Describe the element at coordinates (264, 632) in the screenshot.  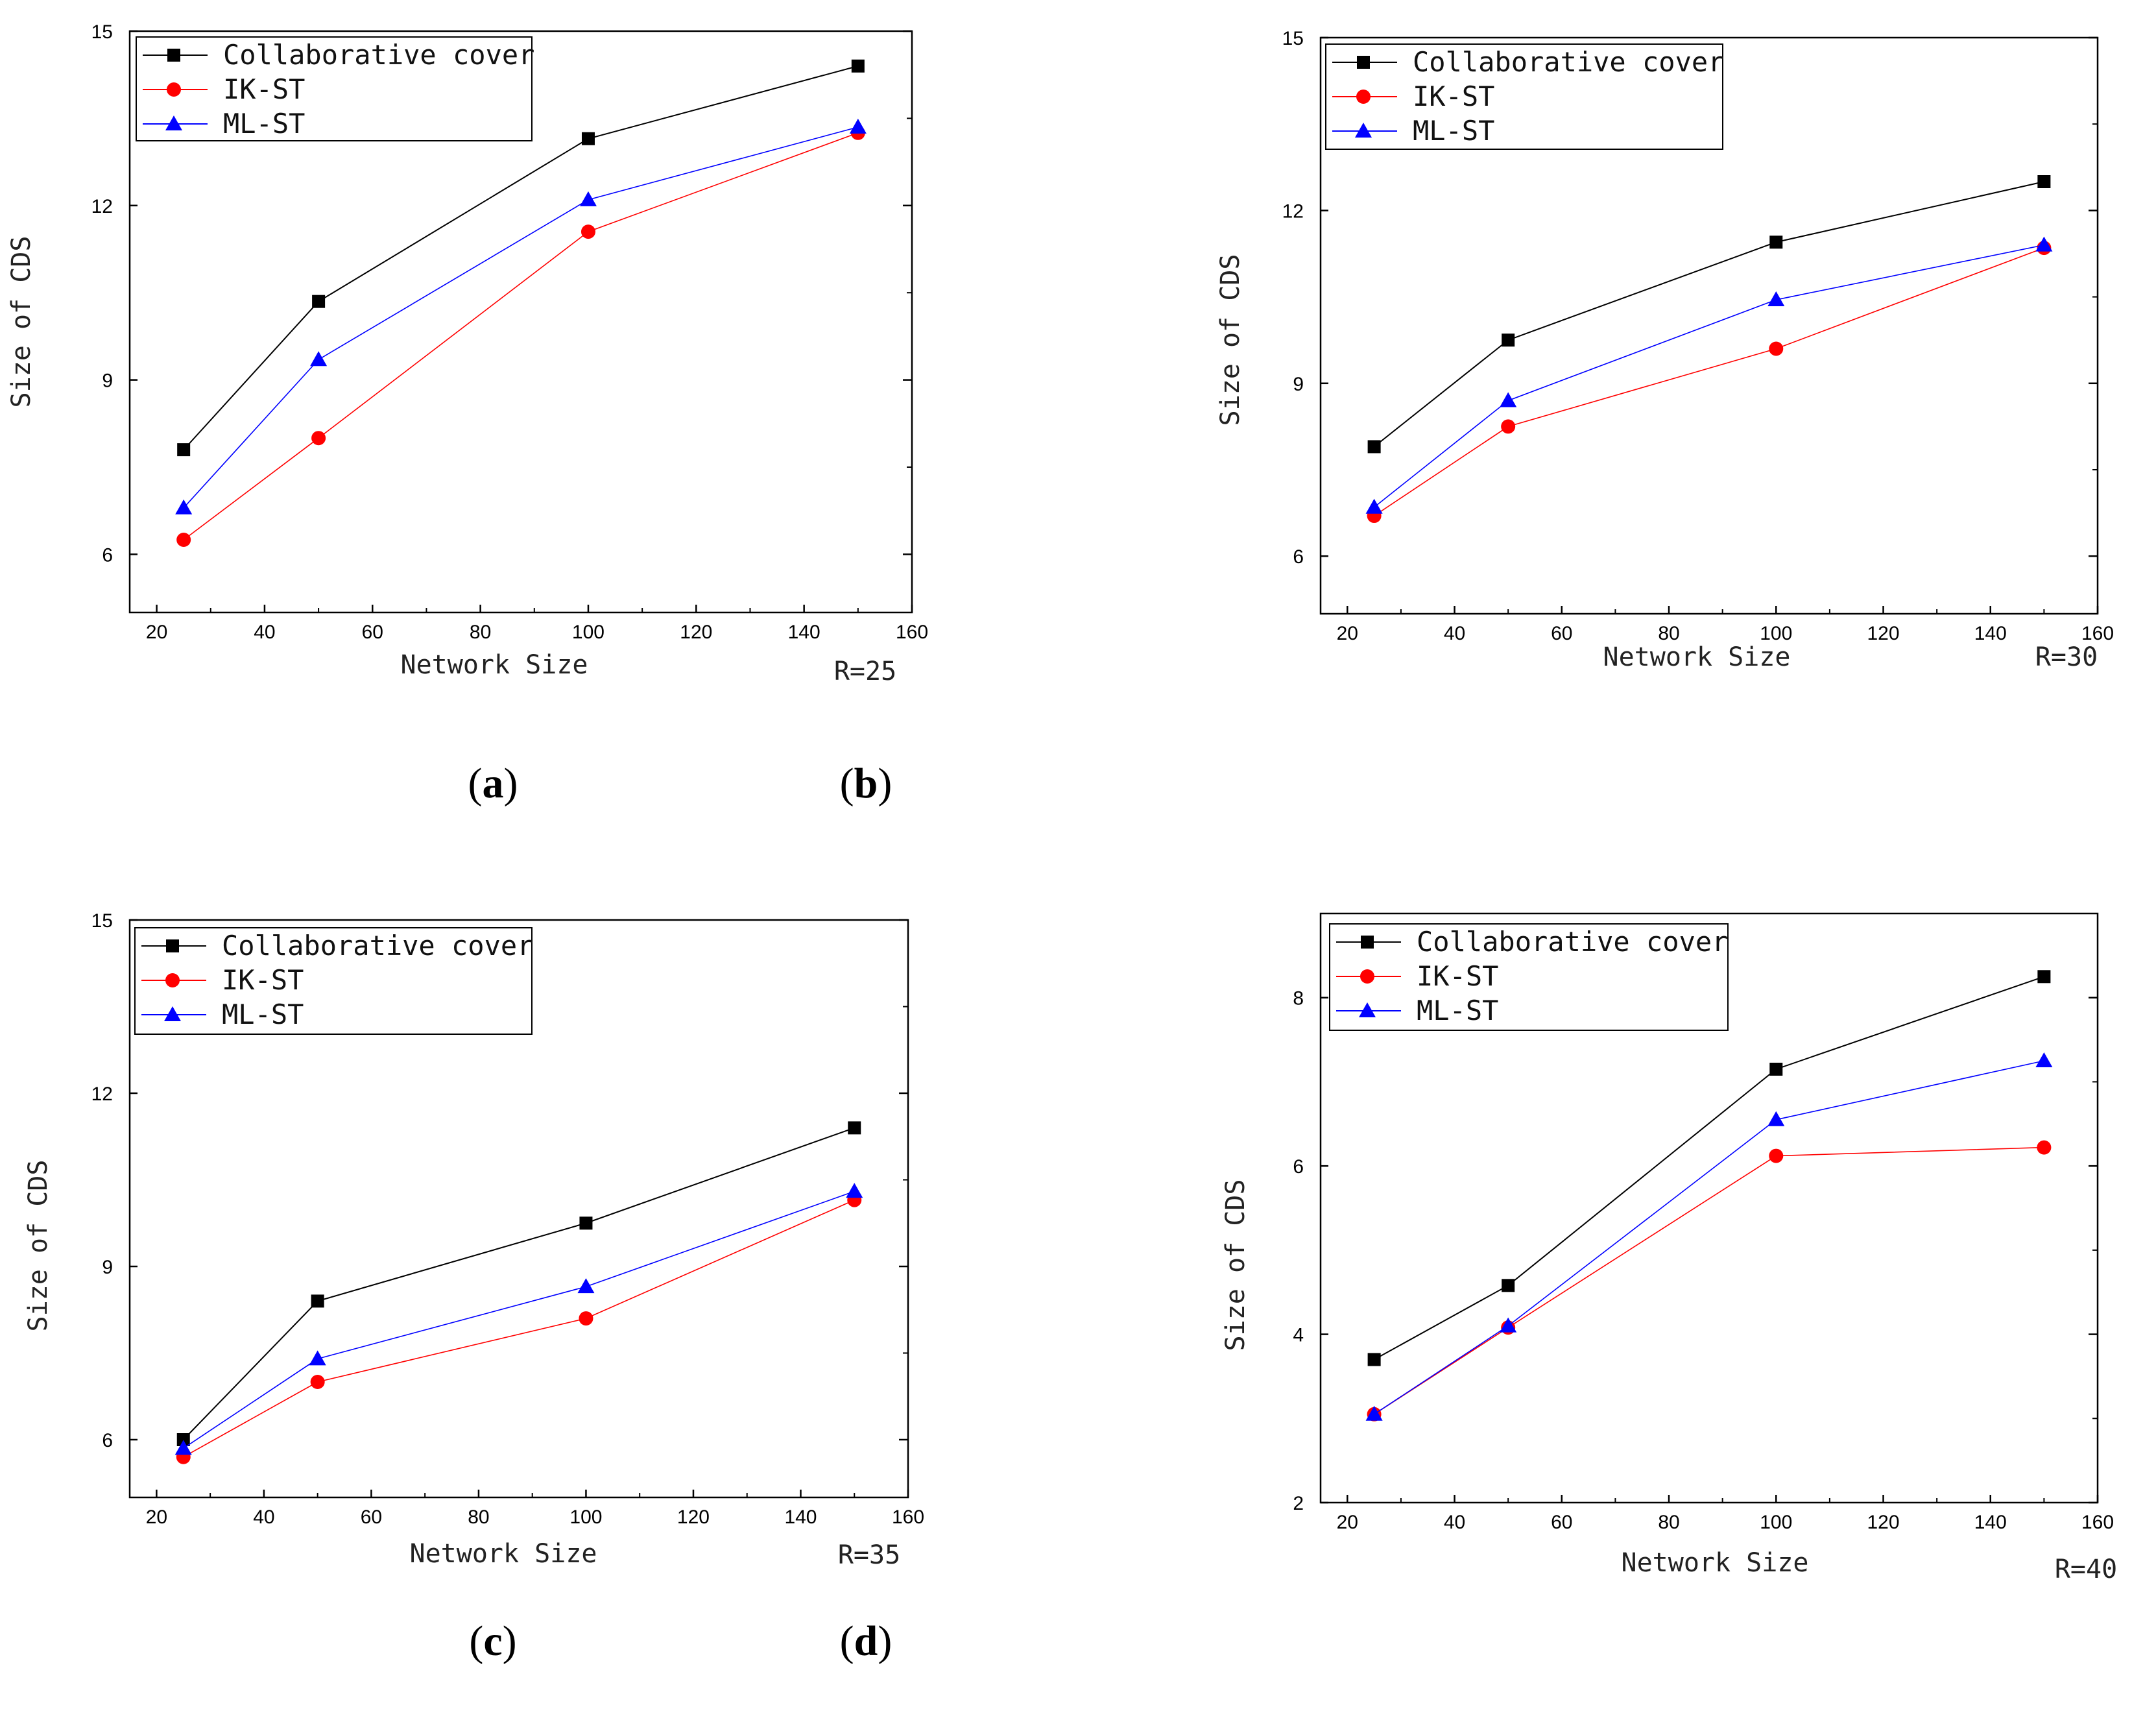
I see `chart-a-x-tick-label: 40` at that location.